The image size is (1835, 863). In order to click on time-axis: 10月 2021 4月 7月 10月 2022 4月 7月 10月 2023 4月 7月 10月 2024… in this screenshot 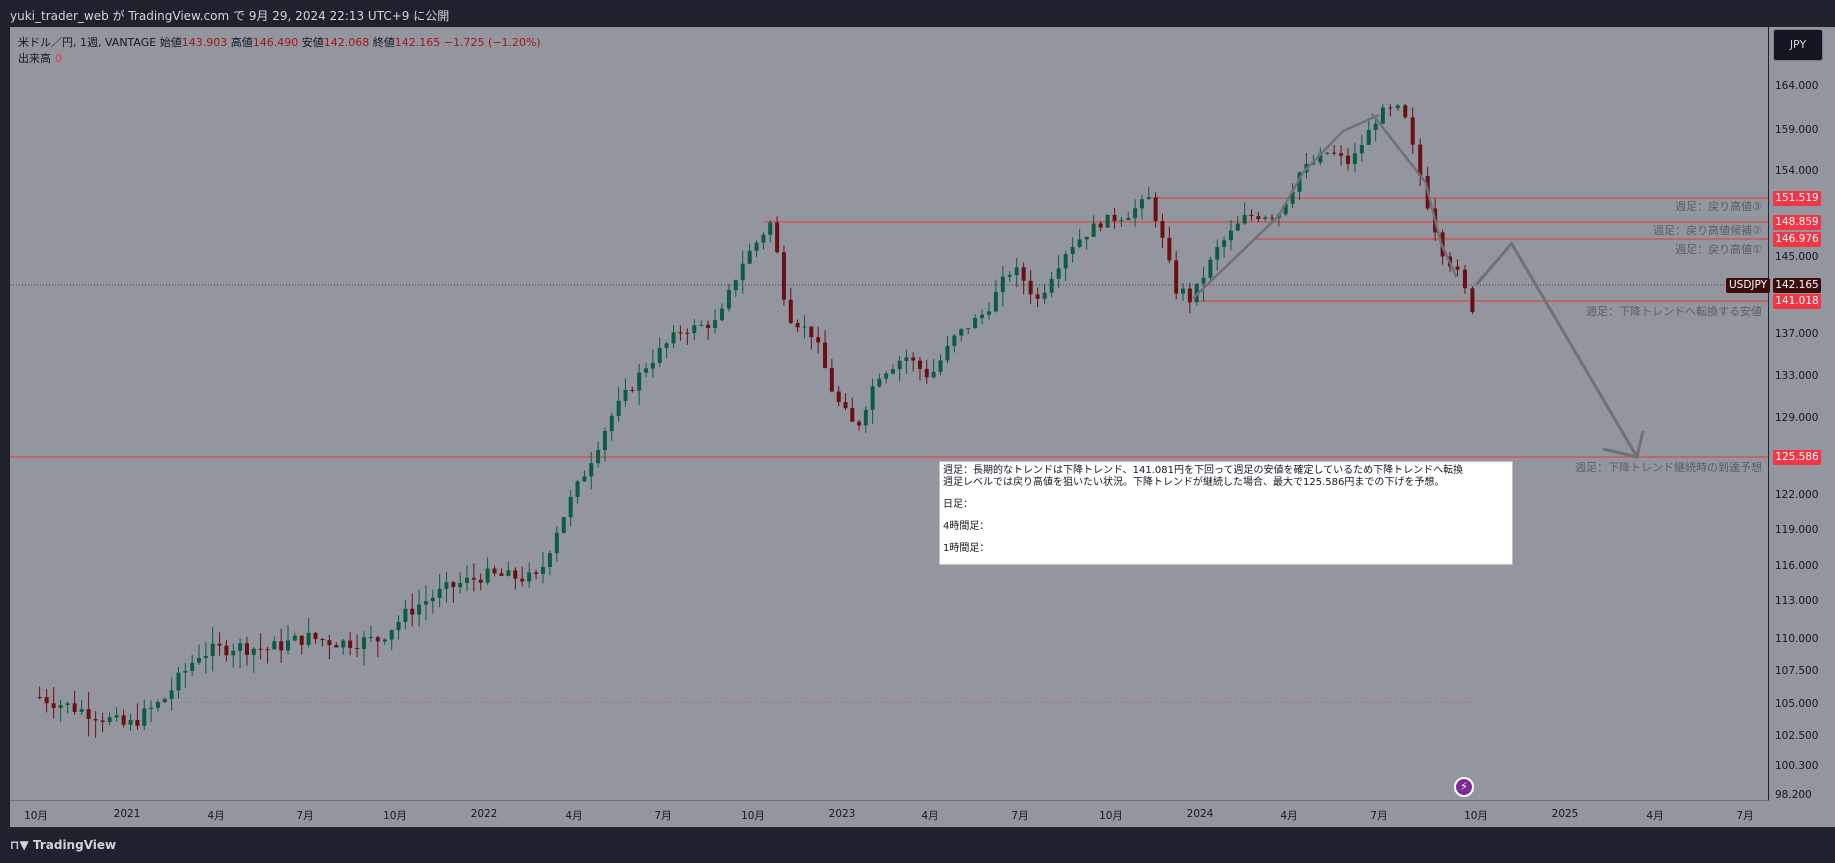, I will do `click(890, 813)`.